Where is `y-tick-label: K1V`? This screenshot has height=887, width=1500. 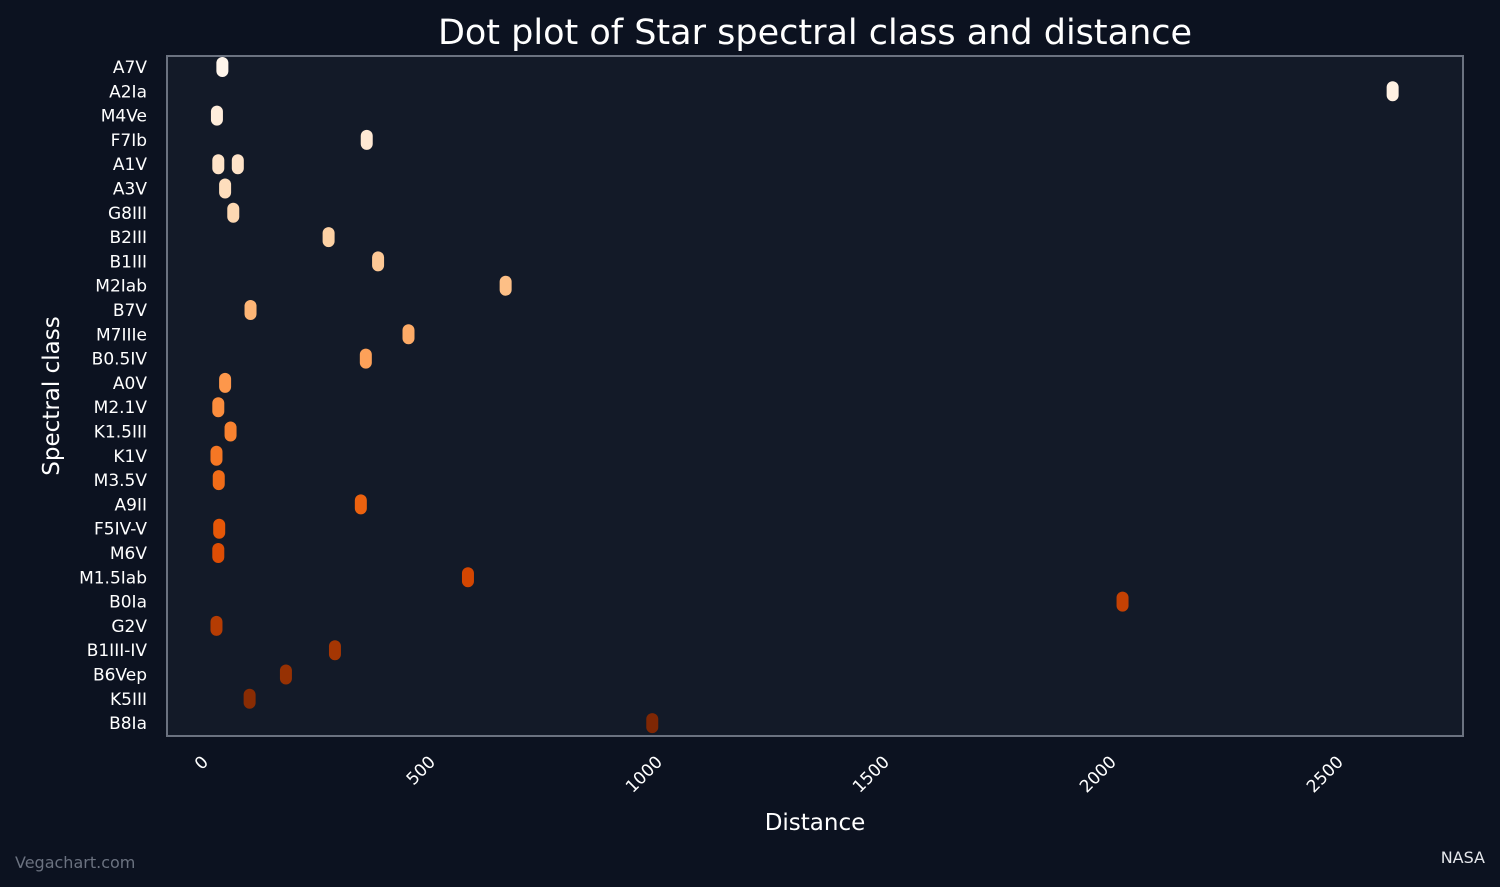
y-tick-label: K1V is located at coordinates (130, 457).